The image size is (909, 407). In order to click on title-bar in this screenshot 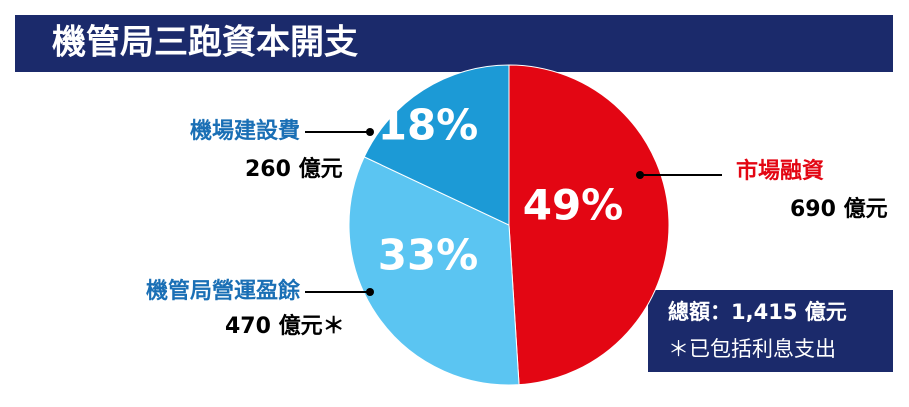, I will do `click(454, 43)`.